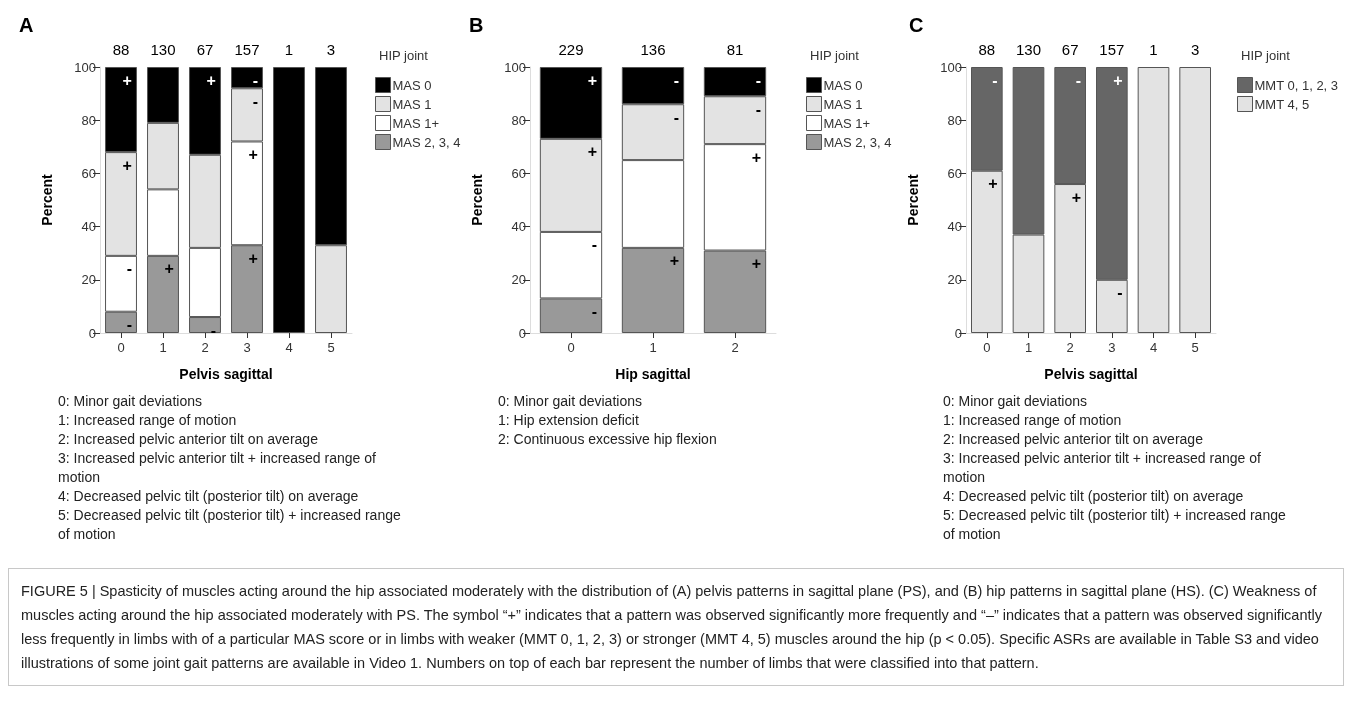  What do you see at coordinates (1296, 85) in the screenshot?
I see `legend-label: MMT 0, 1, 2, 3` at bounding box center [1296, 85].